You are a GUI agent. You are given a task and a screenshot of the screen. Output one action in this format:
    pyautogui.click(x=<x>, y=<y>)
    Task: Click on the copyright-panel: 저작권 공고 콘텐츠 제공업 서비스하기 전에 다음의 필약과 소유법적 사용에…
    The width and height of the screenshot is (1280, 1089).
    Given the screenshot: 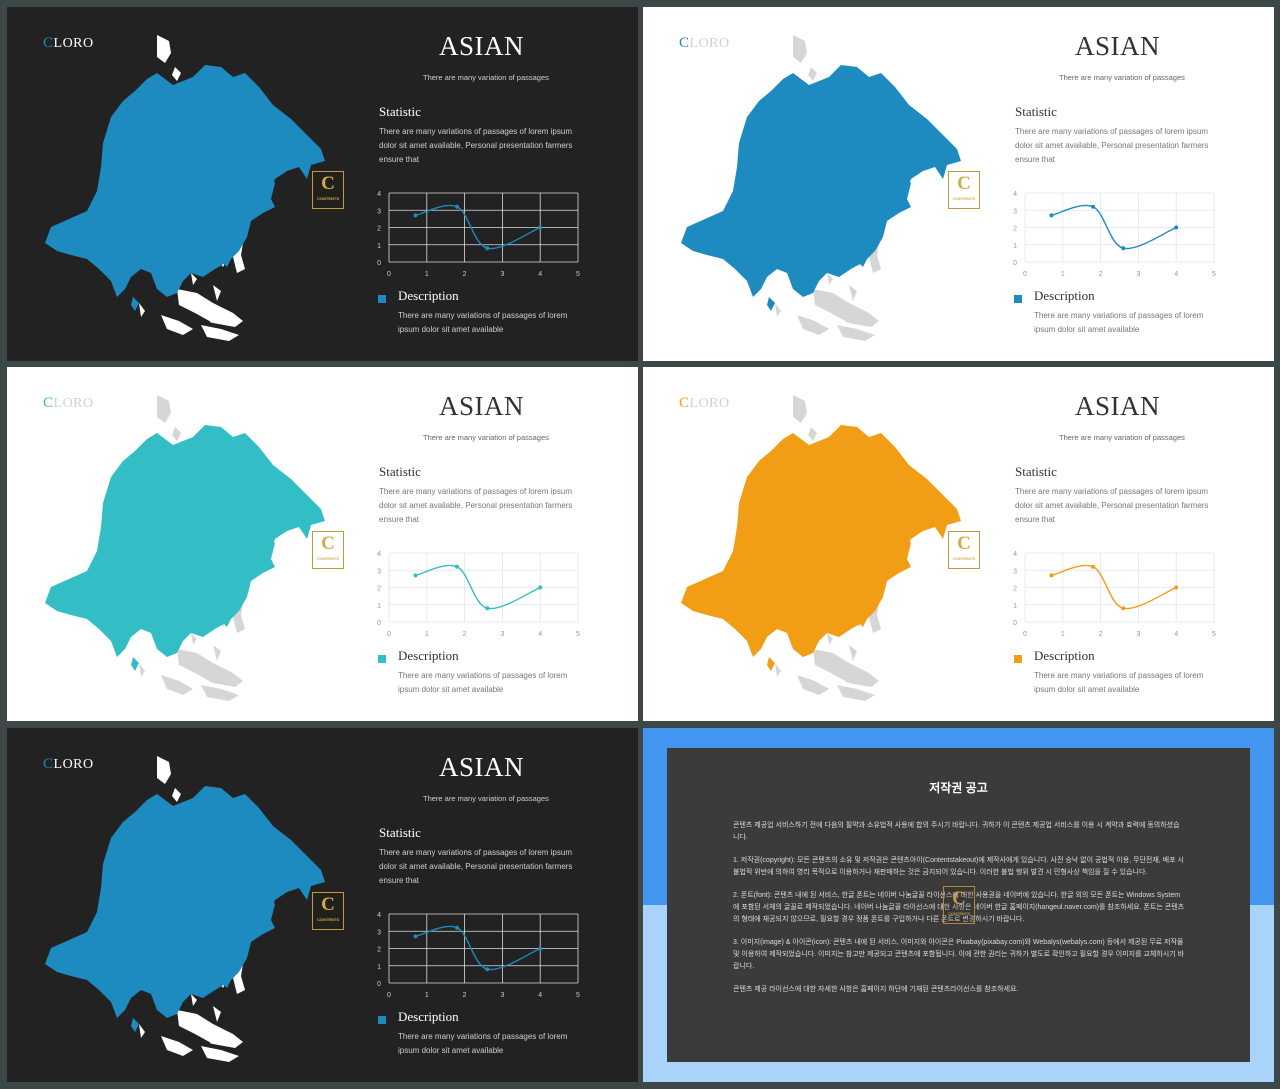 What is the action you would take?
    pyautogui.click(x=958, y=905)
    